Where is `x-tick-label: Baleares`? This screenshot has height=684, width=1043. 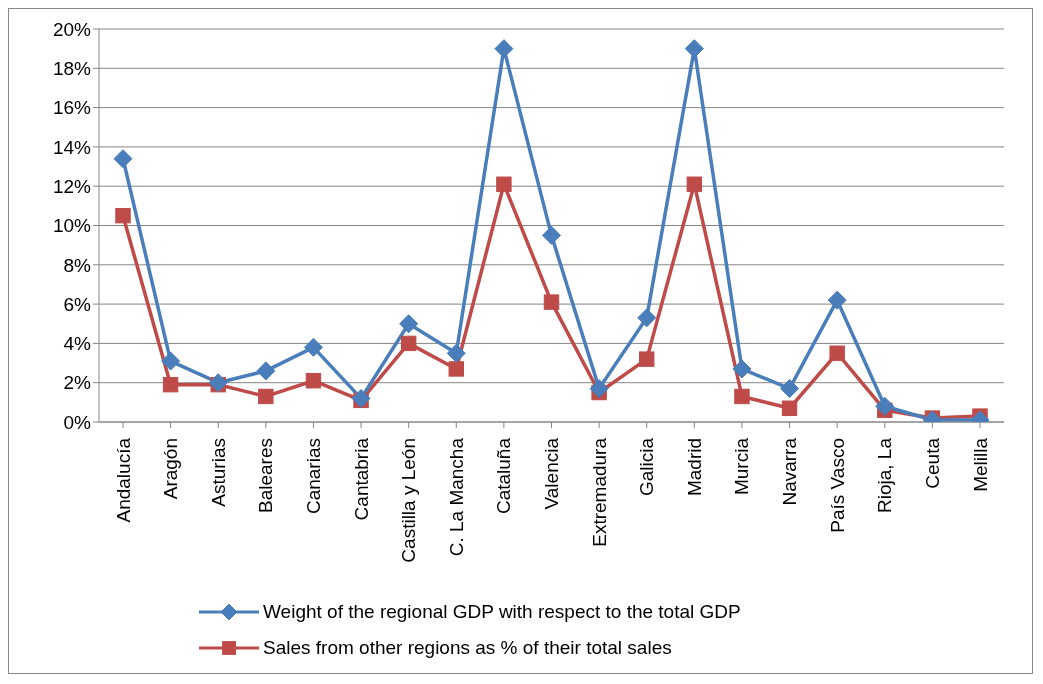 x-tick-label: Baleares is located at coordinates (266, 475).